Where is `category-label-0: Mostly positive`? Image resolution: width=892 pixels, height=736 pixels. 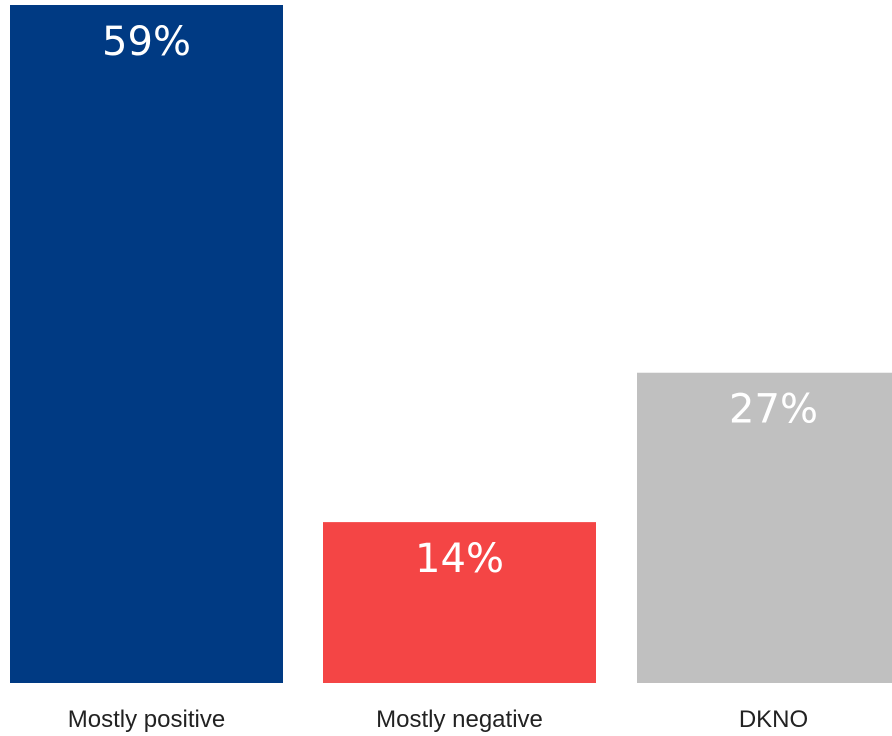 category-label-0: Mostly positive is located at coordinates (146, 719).